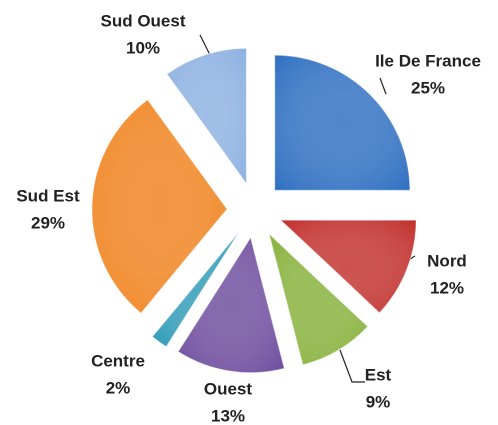 This screenshot has height=425, width=498. Describe the element at coordinates (228, 388) in the screenshot. I see `category-label: Ouest` at that location.